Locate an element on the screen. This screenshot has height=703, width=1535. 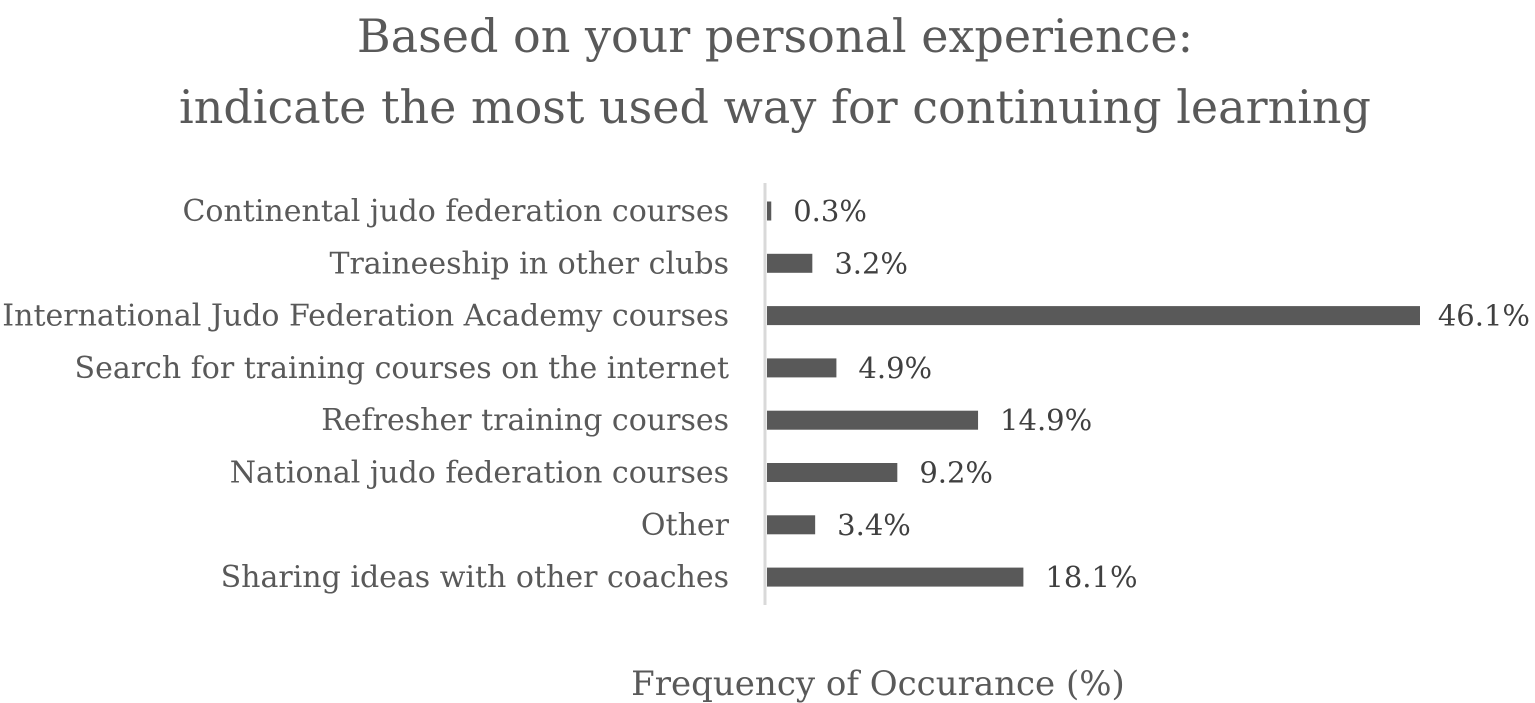
category-label: Refresher training courses is located at coordinates (525, 420).